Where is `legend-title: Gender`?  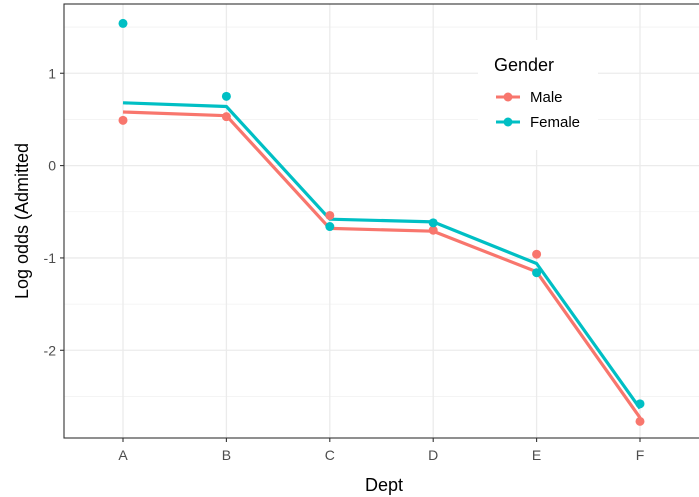 legend-title: Gender is located at coordinates (524, 65).